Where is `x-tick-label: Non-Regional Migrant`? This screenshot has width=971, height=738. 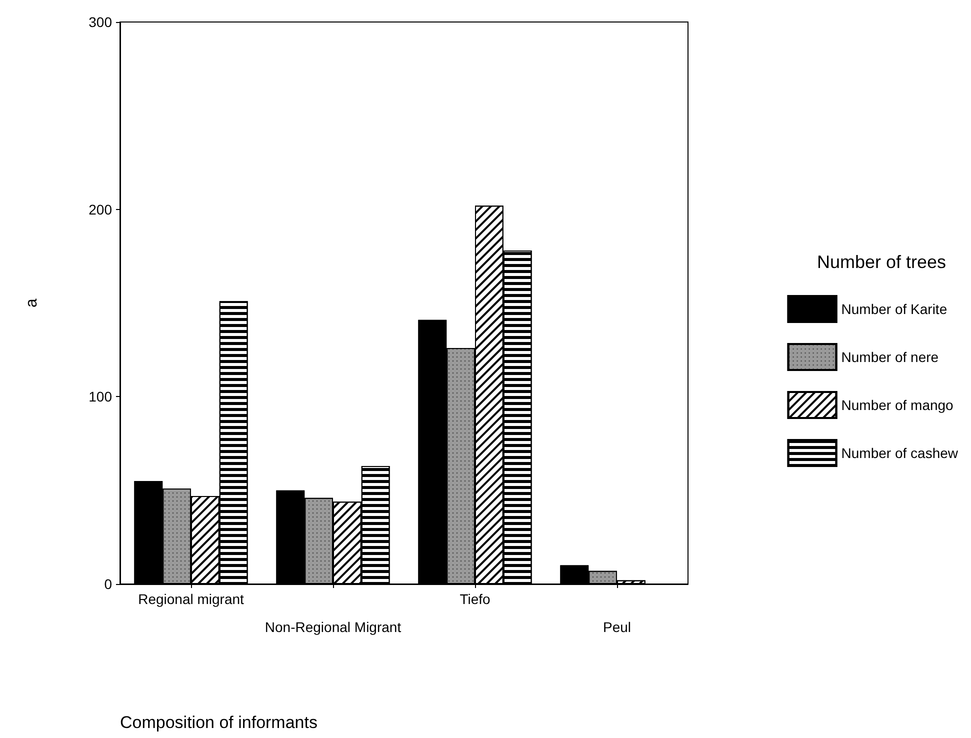 x-tick-label: Non-Regional Migrant is located at coordinates (333, 627).